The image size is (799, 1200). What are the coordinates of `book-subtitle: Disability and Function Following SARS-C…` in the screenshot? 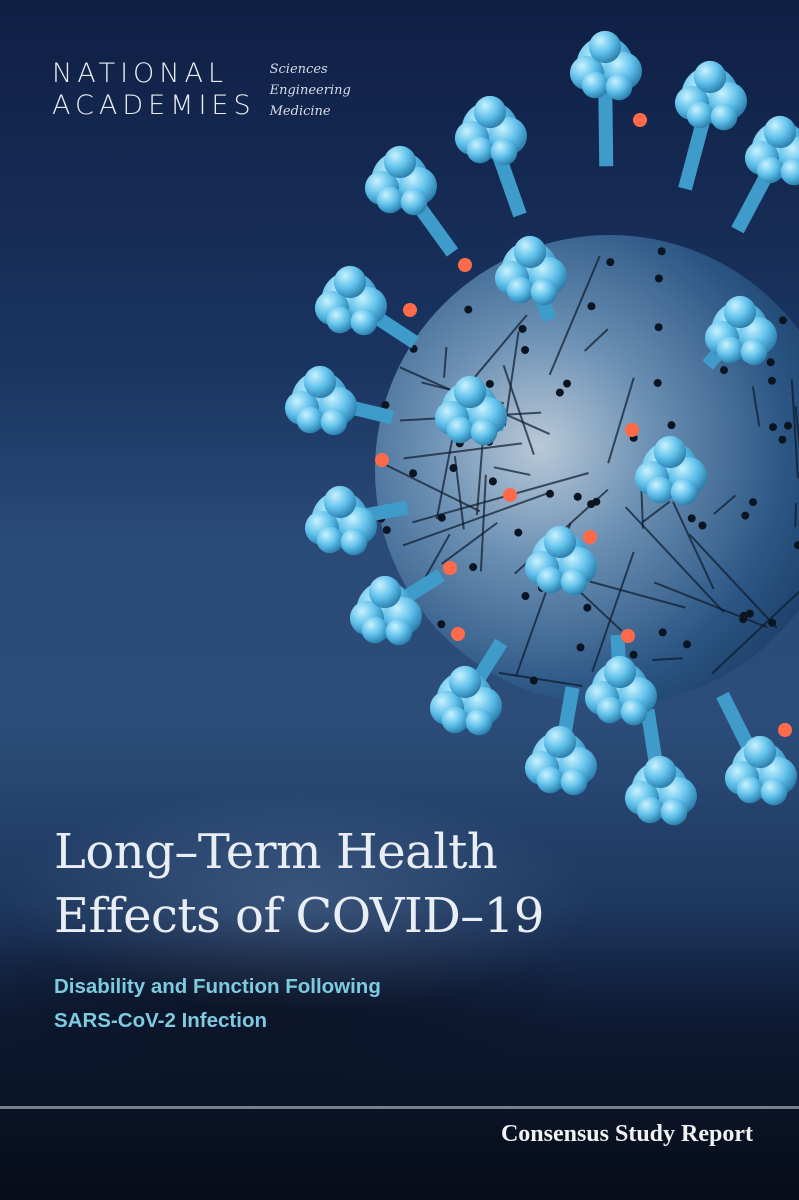 It's located at (217, 1004).